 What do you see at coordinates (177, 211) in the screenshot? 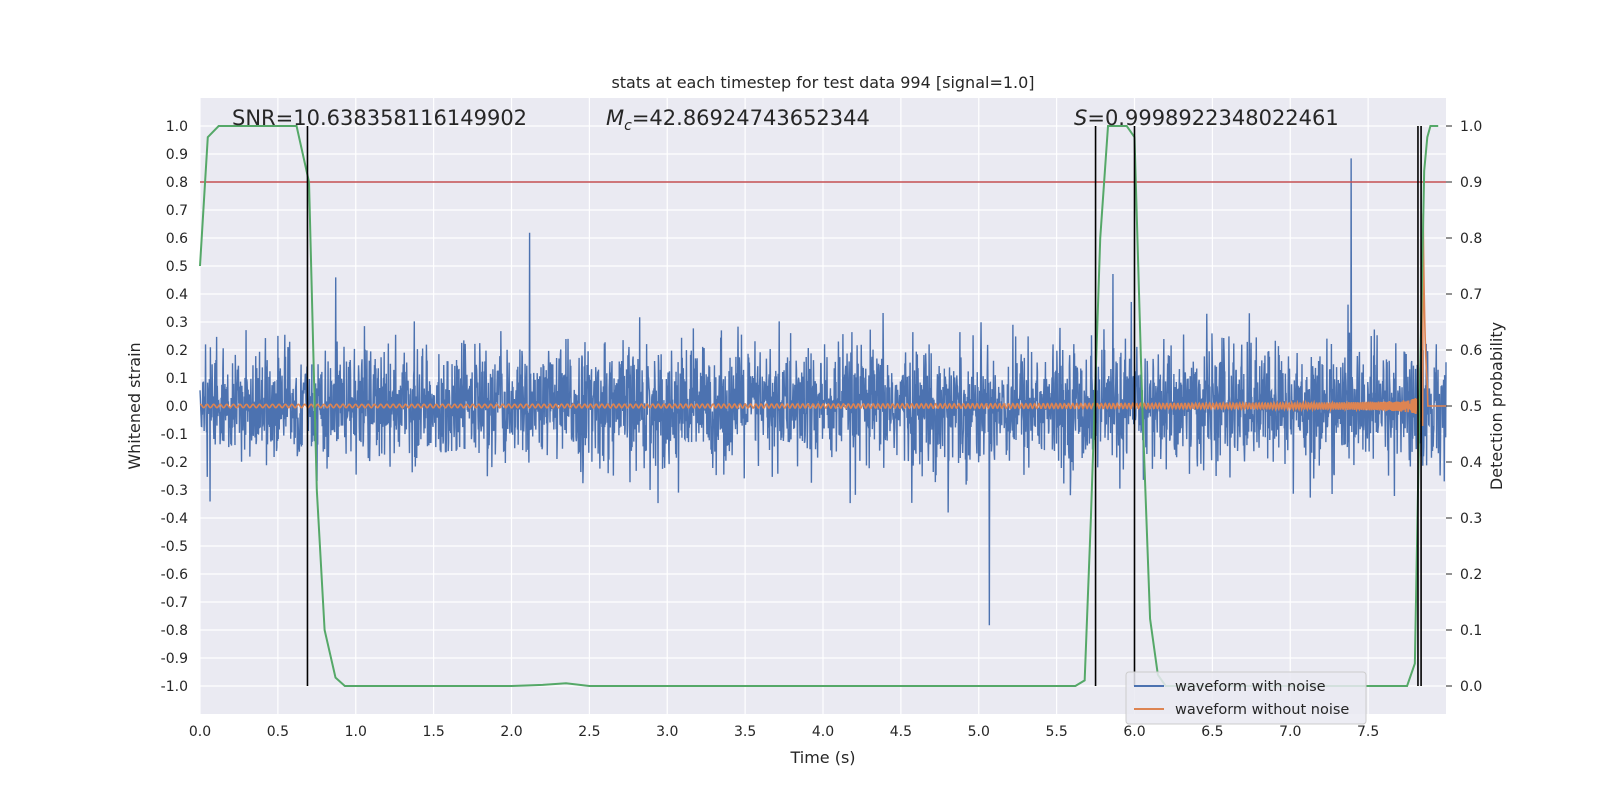
I see `y-tick-label: 0.7` at bounding box center [177, 211].